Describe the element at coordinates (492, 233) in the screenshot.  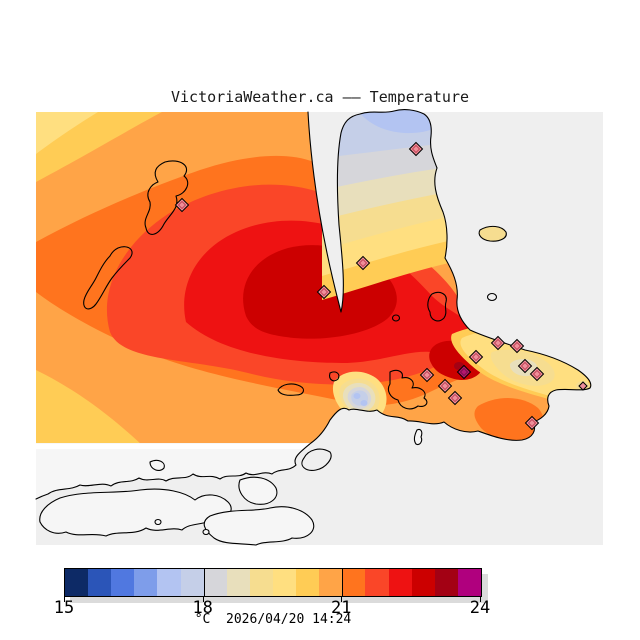
I see `james-island` at that location.